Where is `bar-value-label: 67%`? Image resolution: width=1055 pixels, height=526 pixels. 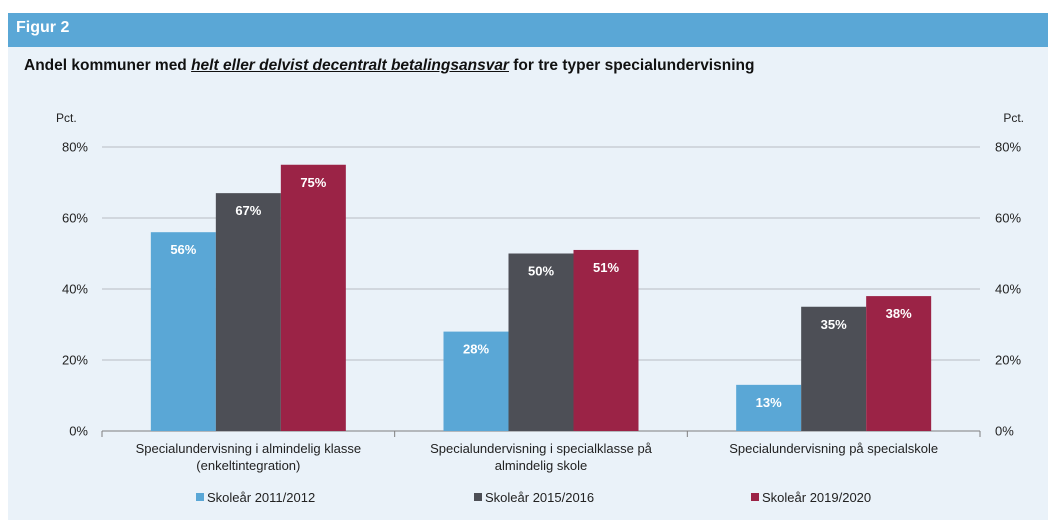
bar-value-label: 67% is located at coordinates (248, 210).